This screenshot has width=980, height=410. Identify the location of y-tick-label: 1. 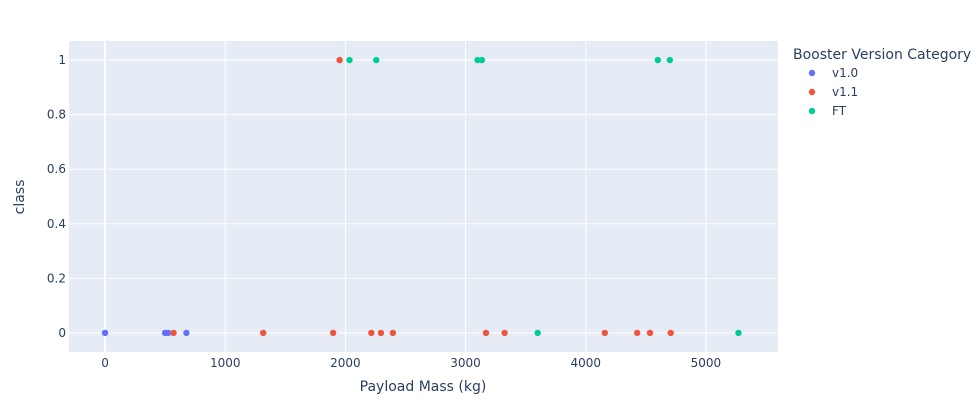
(62, 60).